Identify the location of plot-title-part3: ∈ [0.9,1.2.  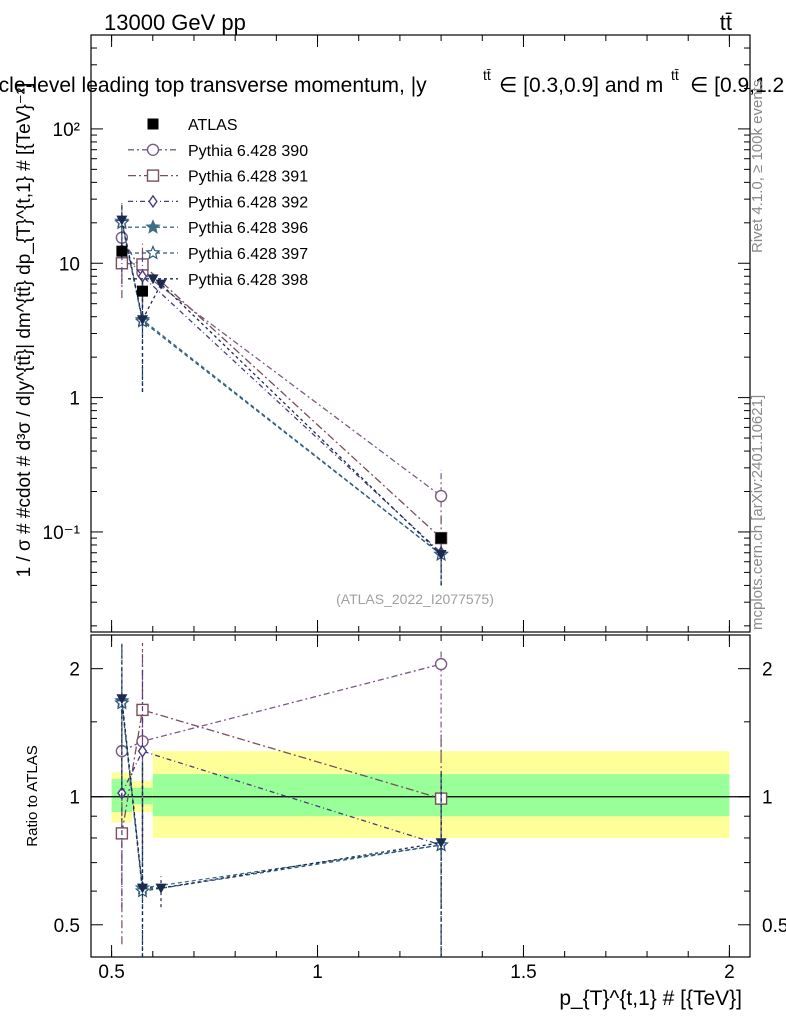
(737, 85).